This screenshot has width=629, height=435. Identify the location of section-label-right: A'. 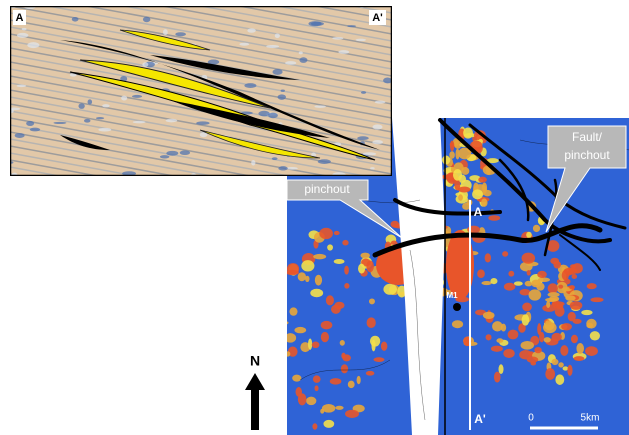
(377, 18).